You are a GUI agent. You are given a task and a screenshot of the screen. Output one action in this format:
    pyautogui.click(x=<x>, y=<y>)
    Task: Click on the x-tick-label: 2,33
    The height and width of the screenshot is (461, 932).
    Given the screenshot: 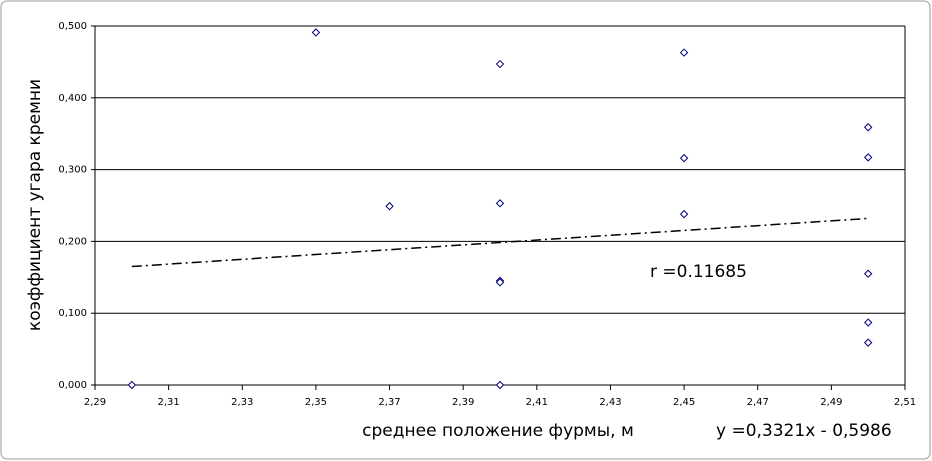 What is the action you would take?
    pyautogui.click(x=242, y=402)
    